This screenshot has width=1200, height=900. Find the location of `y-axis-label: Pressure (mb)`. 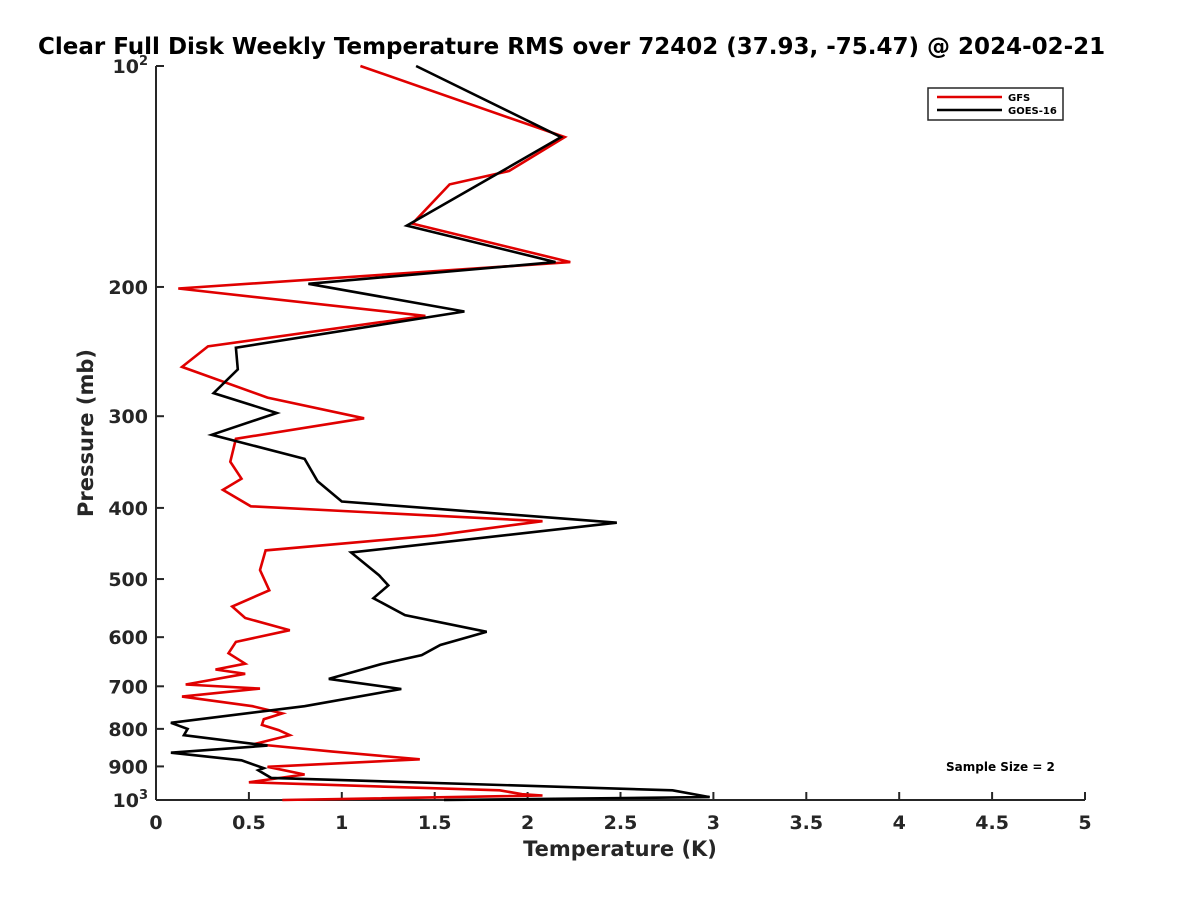

y-axis-label: Pressure (mb) is located at coordinates (86, 433).